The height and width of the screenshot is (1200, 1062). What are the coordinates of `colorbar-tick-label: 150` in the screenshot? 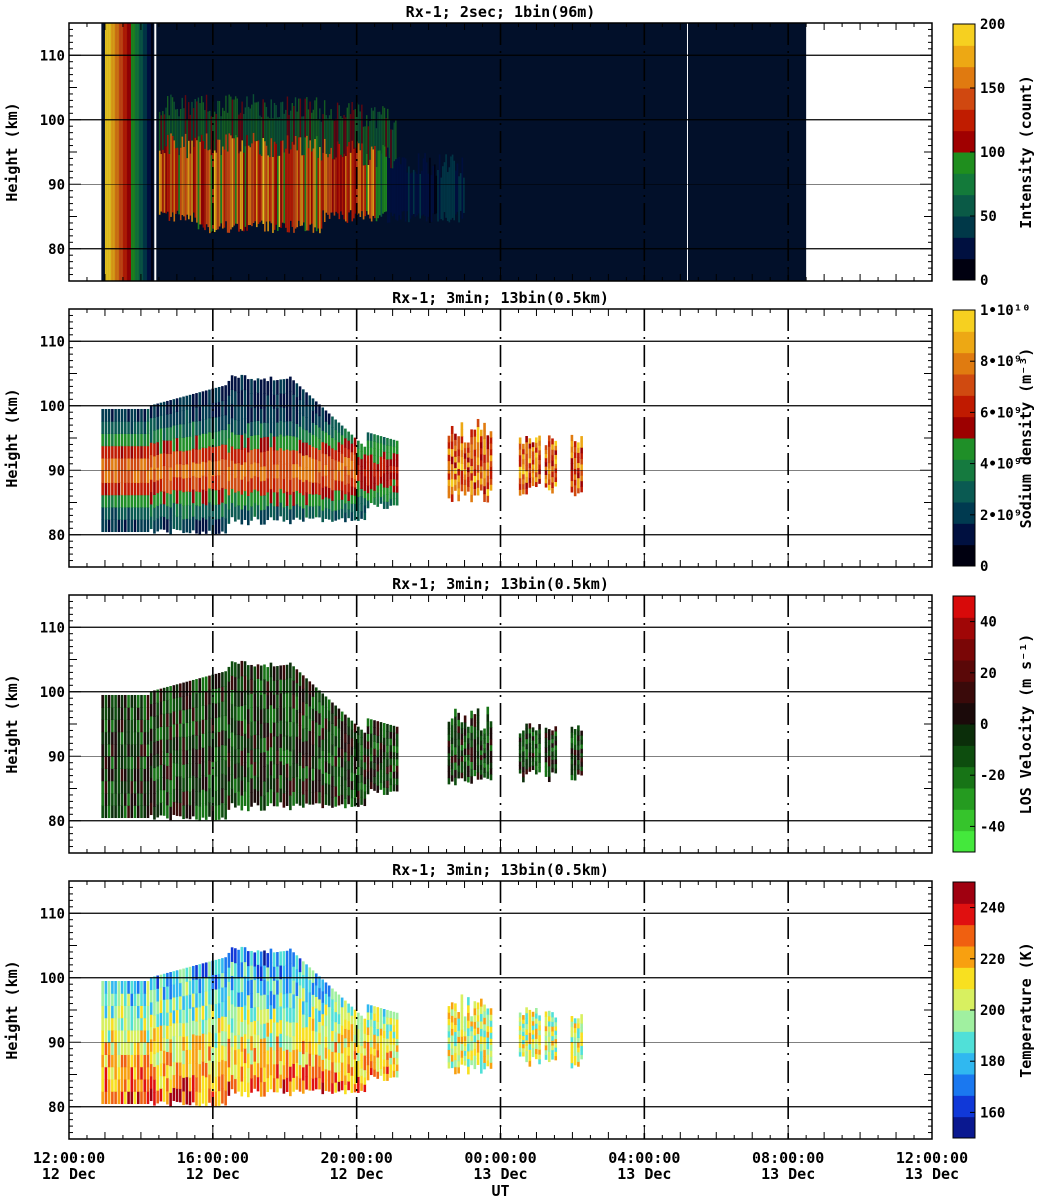 It's located at (992, 89).